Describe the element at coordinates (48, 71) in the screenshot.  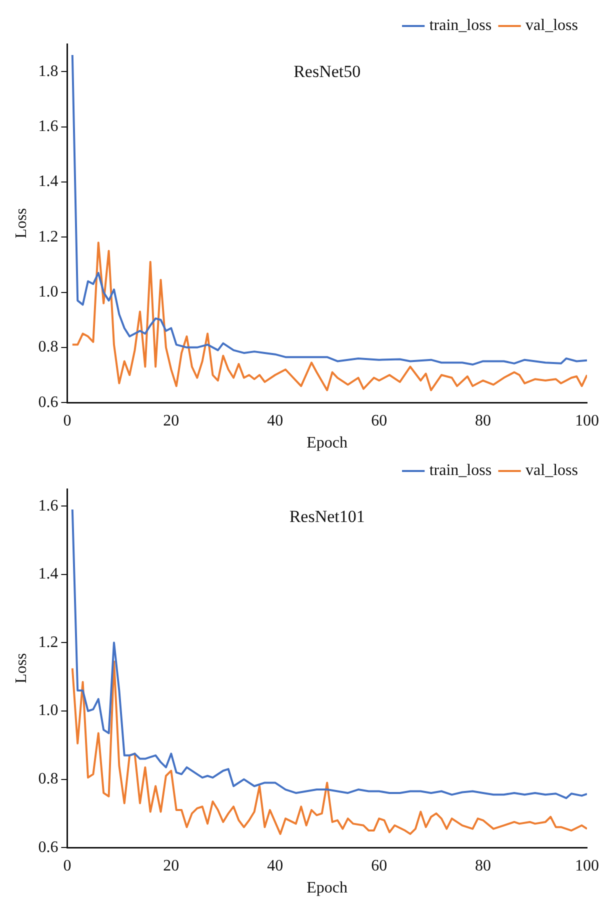
I see `y-tick-label: 1.8` at that location.